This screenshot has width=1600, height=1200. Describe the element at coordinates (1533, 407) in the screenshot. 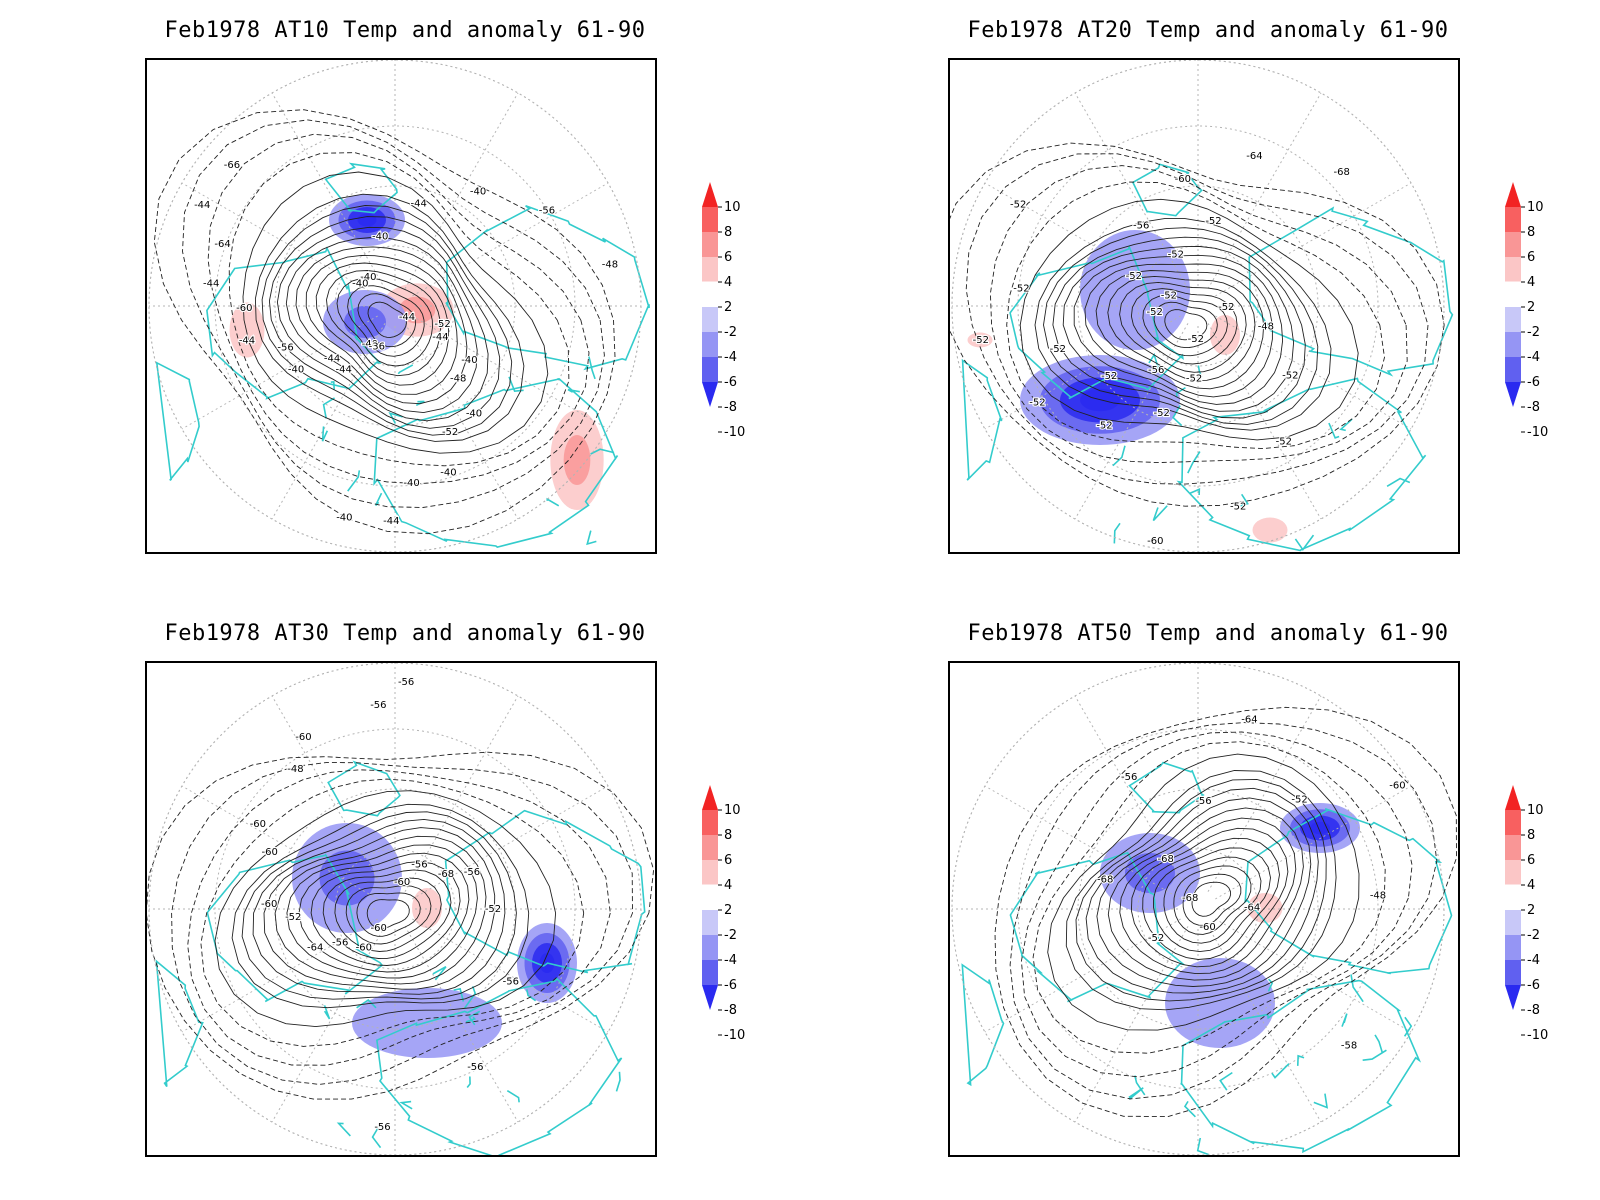

I see `colorbar-label: -8` at that location.